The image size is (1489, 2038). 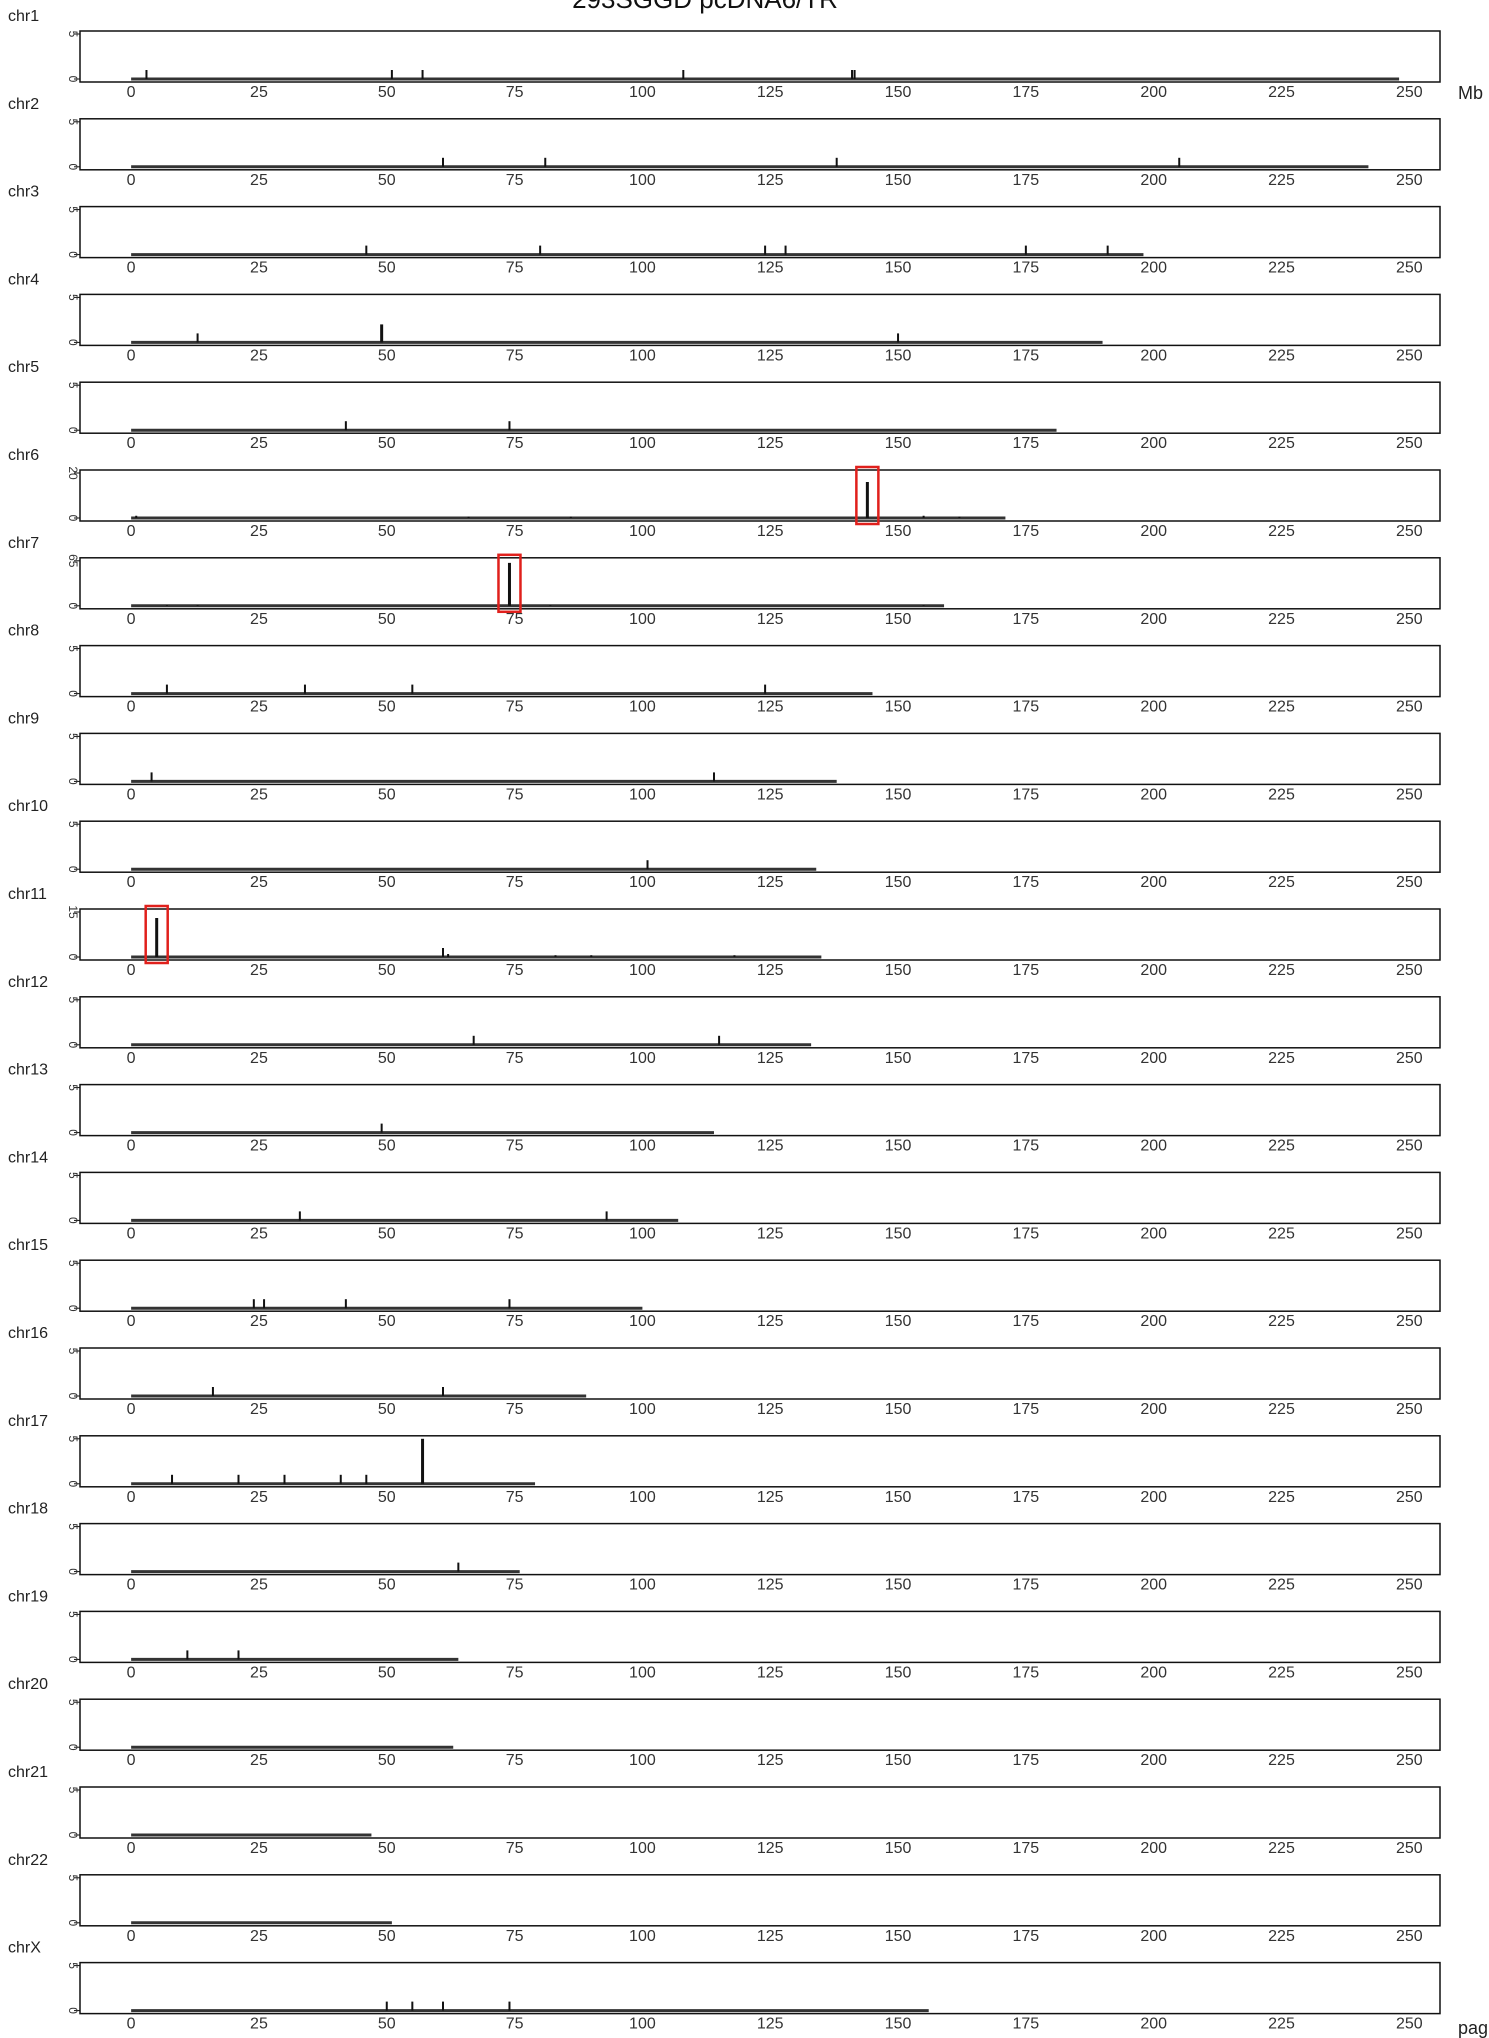 What do you see at coordinates (28, 1509) in the screenshot?
I see `chromosome-label: chr18` at bounding box center [28, 1509].